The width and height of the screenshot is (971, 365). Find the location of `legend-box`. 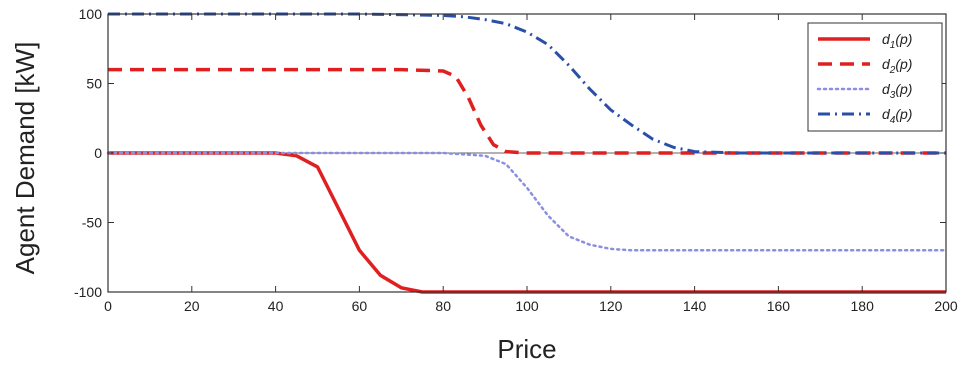

legend-box is located at coordinates (875, 77).